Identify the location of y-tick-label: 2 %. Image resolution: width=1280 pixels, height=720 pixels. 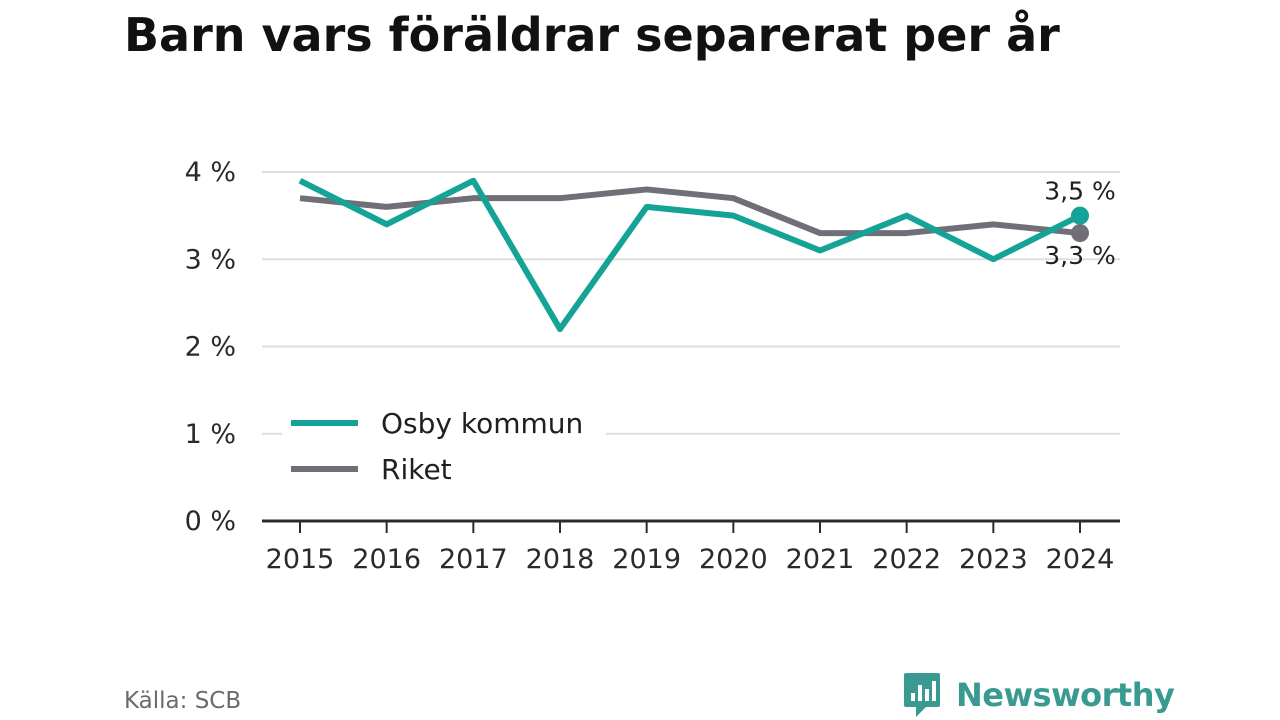
(210, 347).